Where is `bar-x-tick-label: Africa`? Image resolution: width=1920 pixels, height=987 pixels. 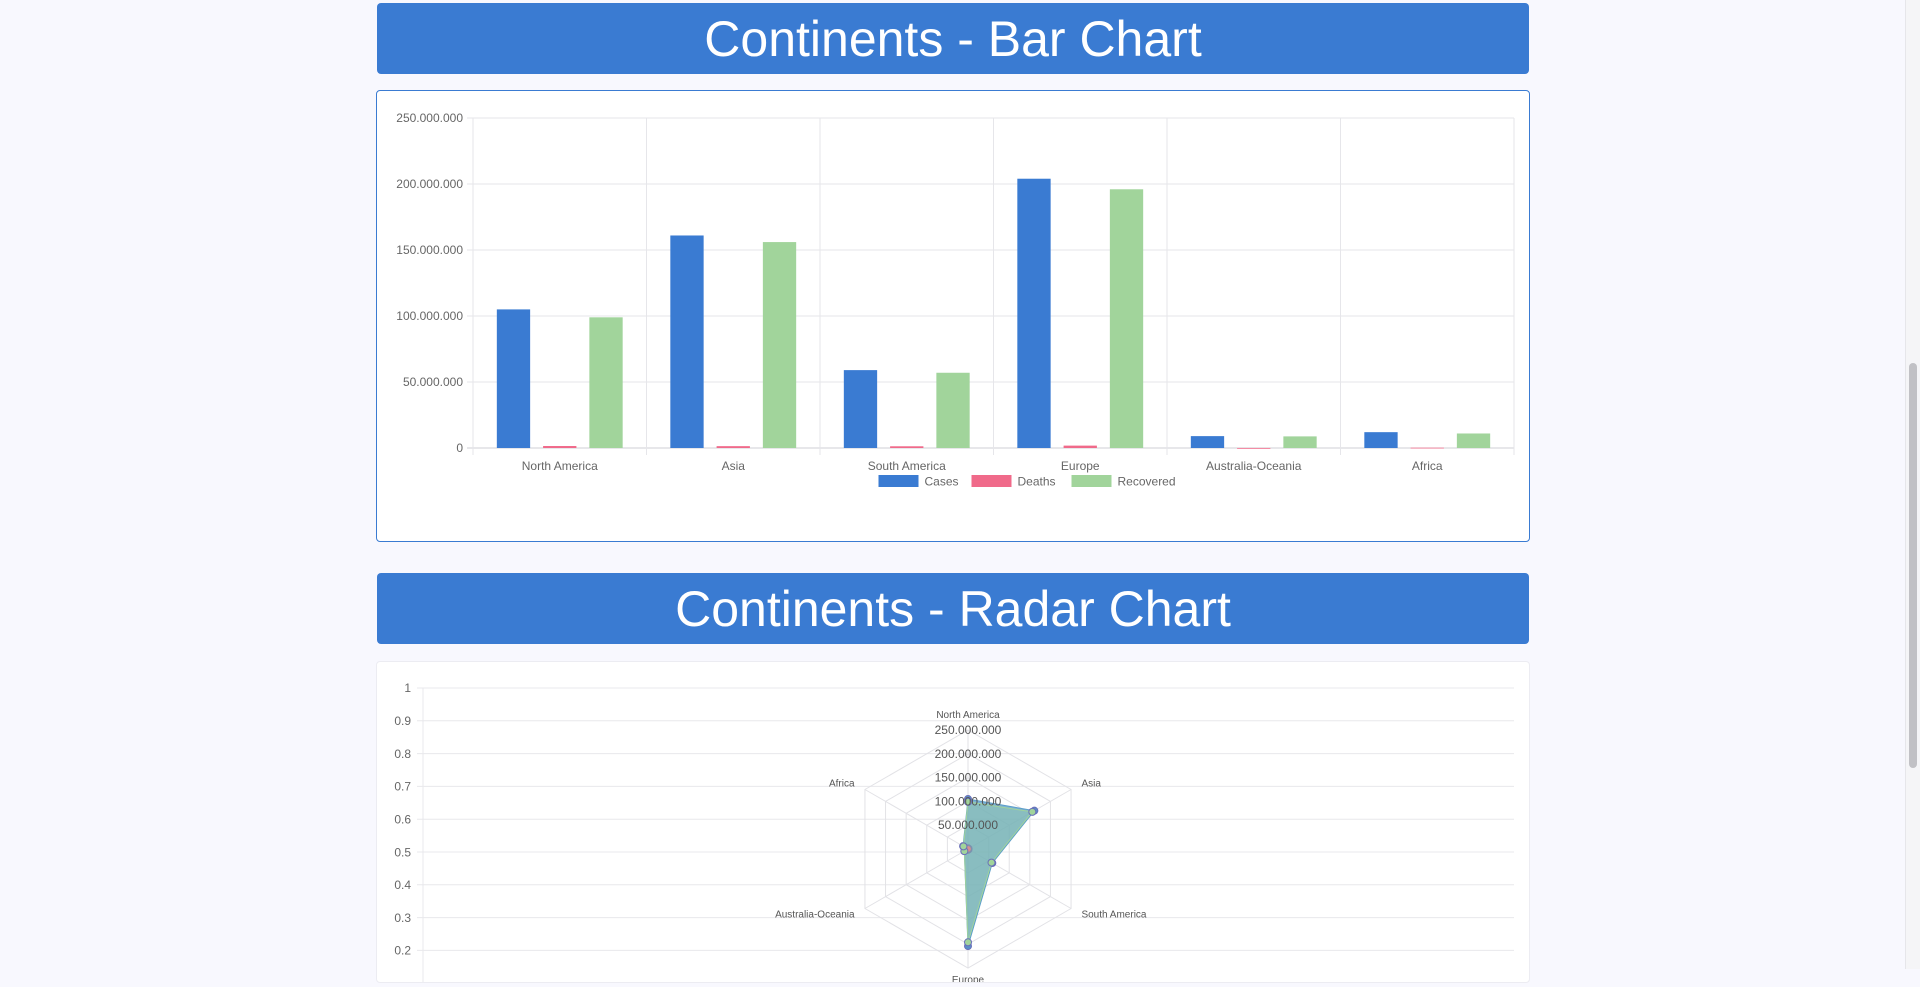 bar-x-tick-label: Africa is located at coordinates (1427, 466).